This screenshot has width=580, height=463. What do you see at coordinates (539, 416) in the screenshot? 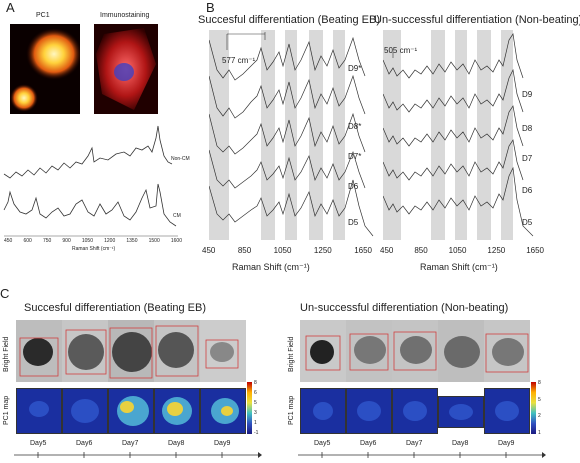
I see `colorbar-tick: 2` at bounding box center [539, 416].